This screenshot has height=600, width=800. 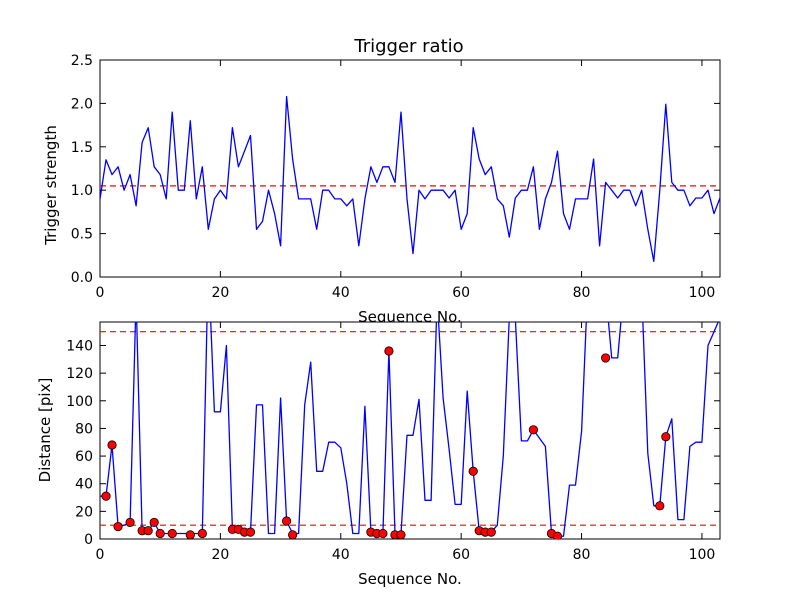 I want to click on y-tick-label: 120, so click(x=79, y=374).